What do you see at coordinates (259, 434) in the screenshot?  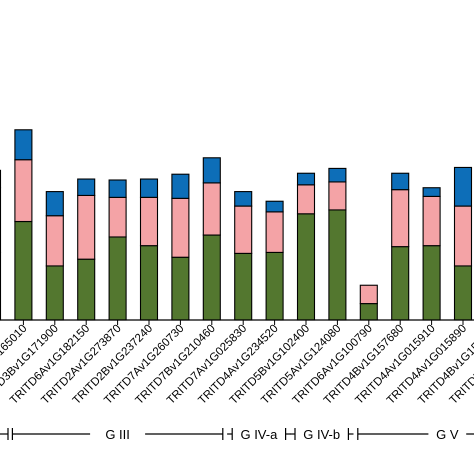 I see `group-label: G IV-a` at bounding box center [259, 434].